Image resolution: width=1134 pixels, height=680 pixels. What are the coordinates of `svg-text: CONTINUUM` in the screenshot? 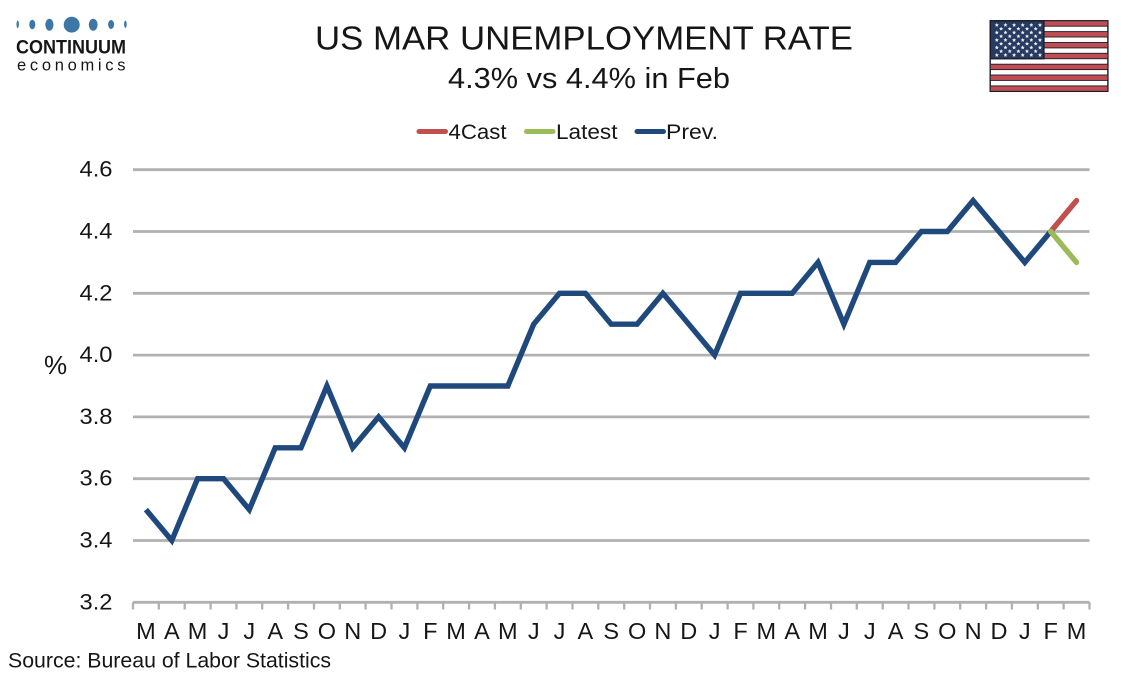 It's located at (71, 48).